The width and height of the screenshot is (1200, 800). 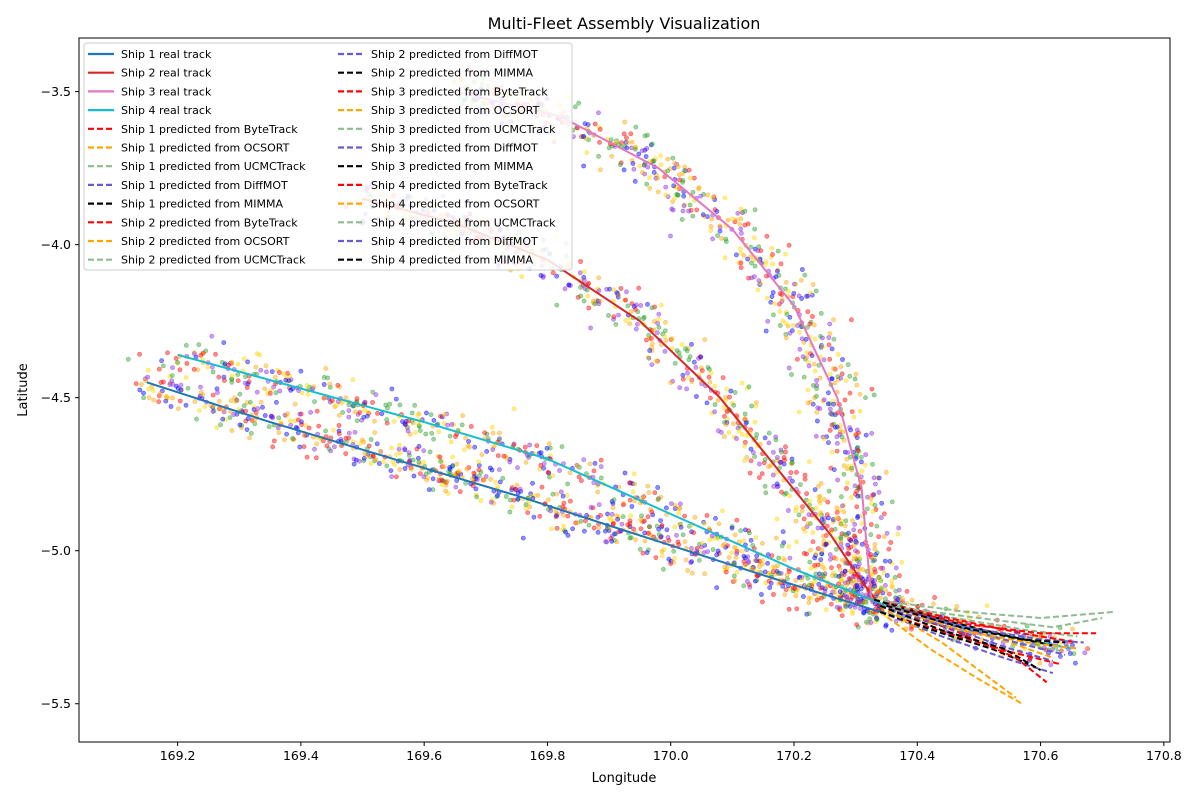 What do you see at coordinates (671, 755) in the screenshot?
I see `x-tick-label: 170.0` at bounding box center [671, 755].